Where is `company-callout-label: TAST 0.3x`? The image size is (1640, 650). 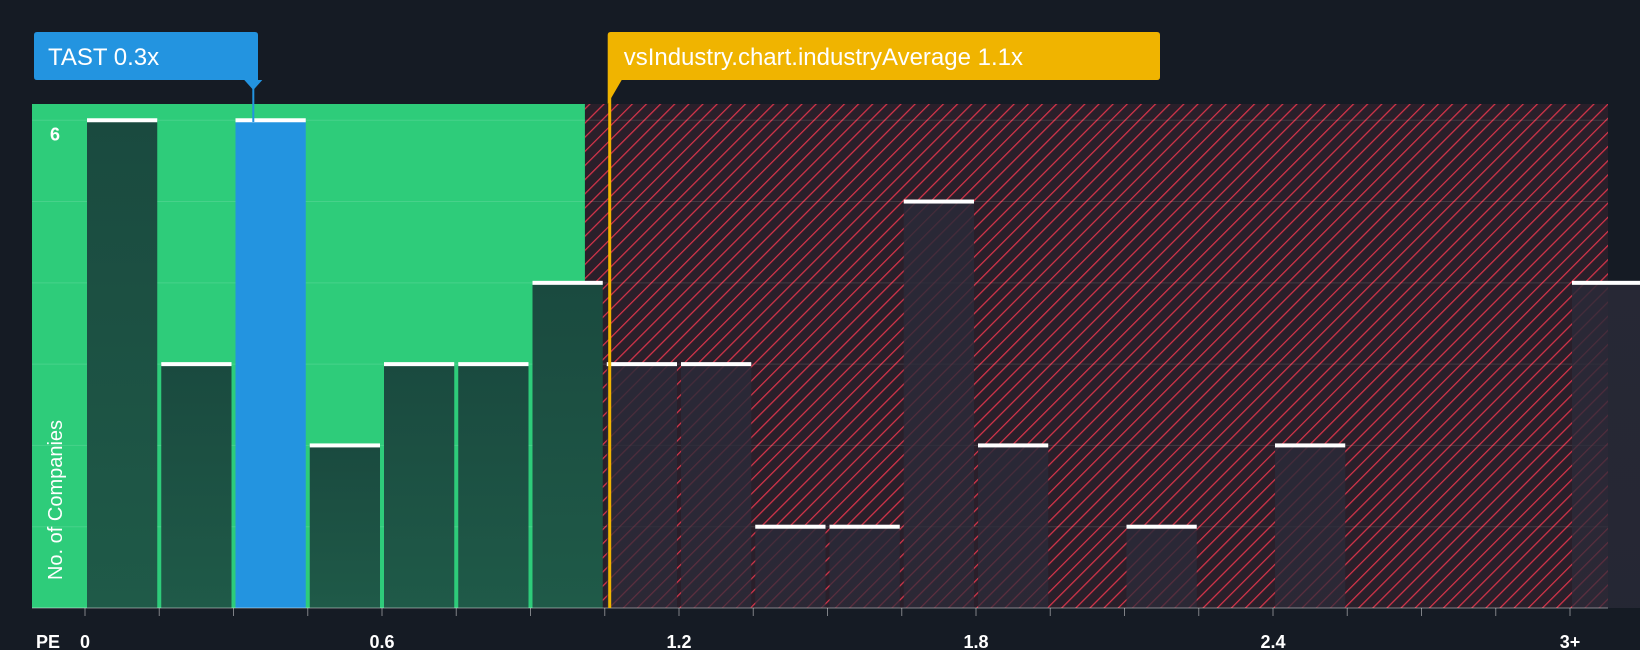
company-callout-label: TAST 0.3x is located at coordinates (103, 57).